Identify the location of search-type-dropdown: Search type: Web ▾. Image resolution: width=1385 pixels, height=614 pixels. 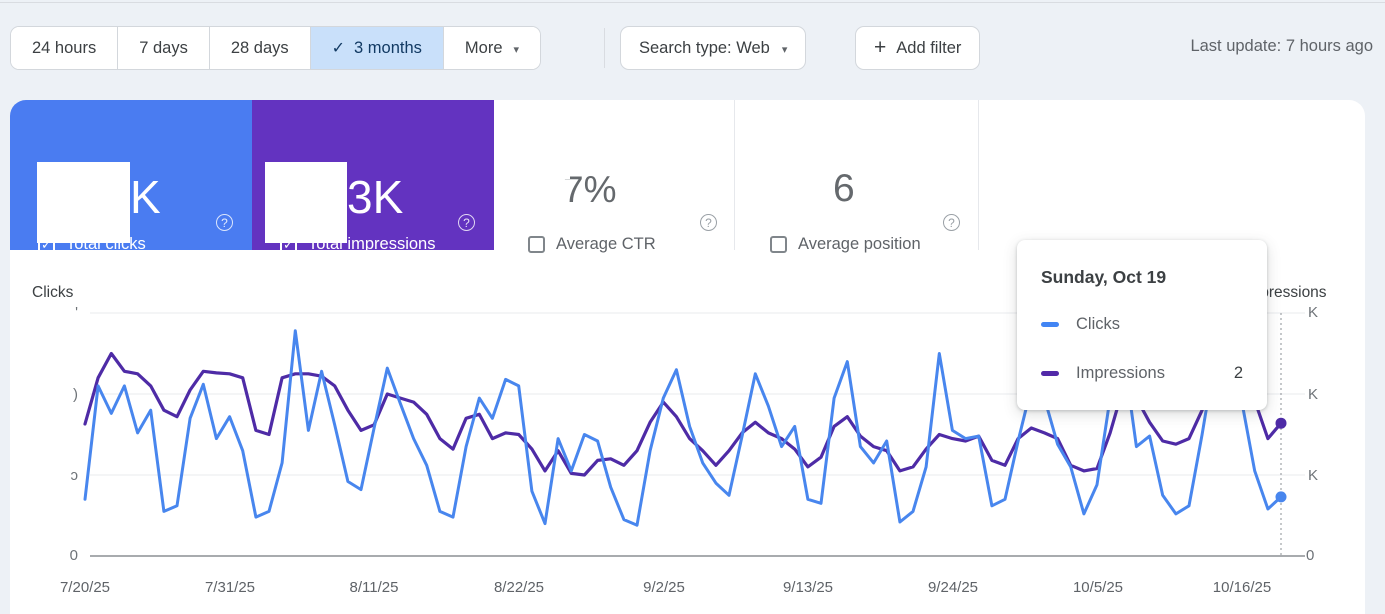
(713, 48).